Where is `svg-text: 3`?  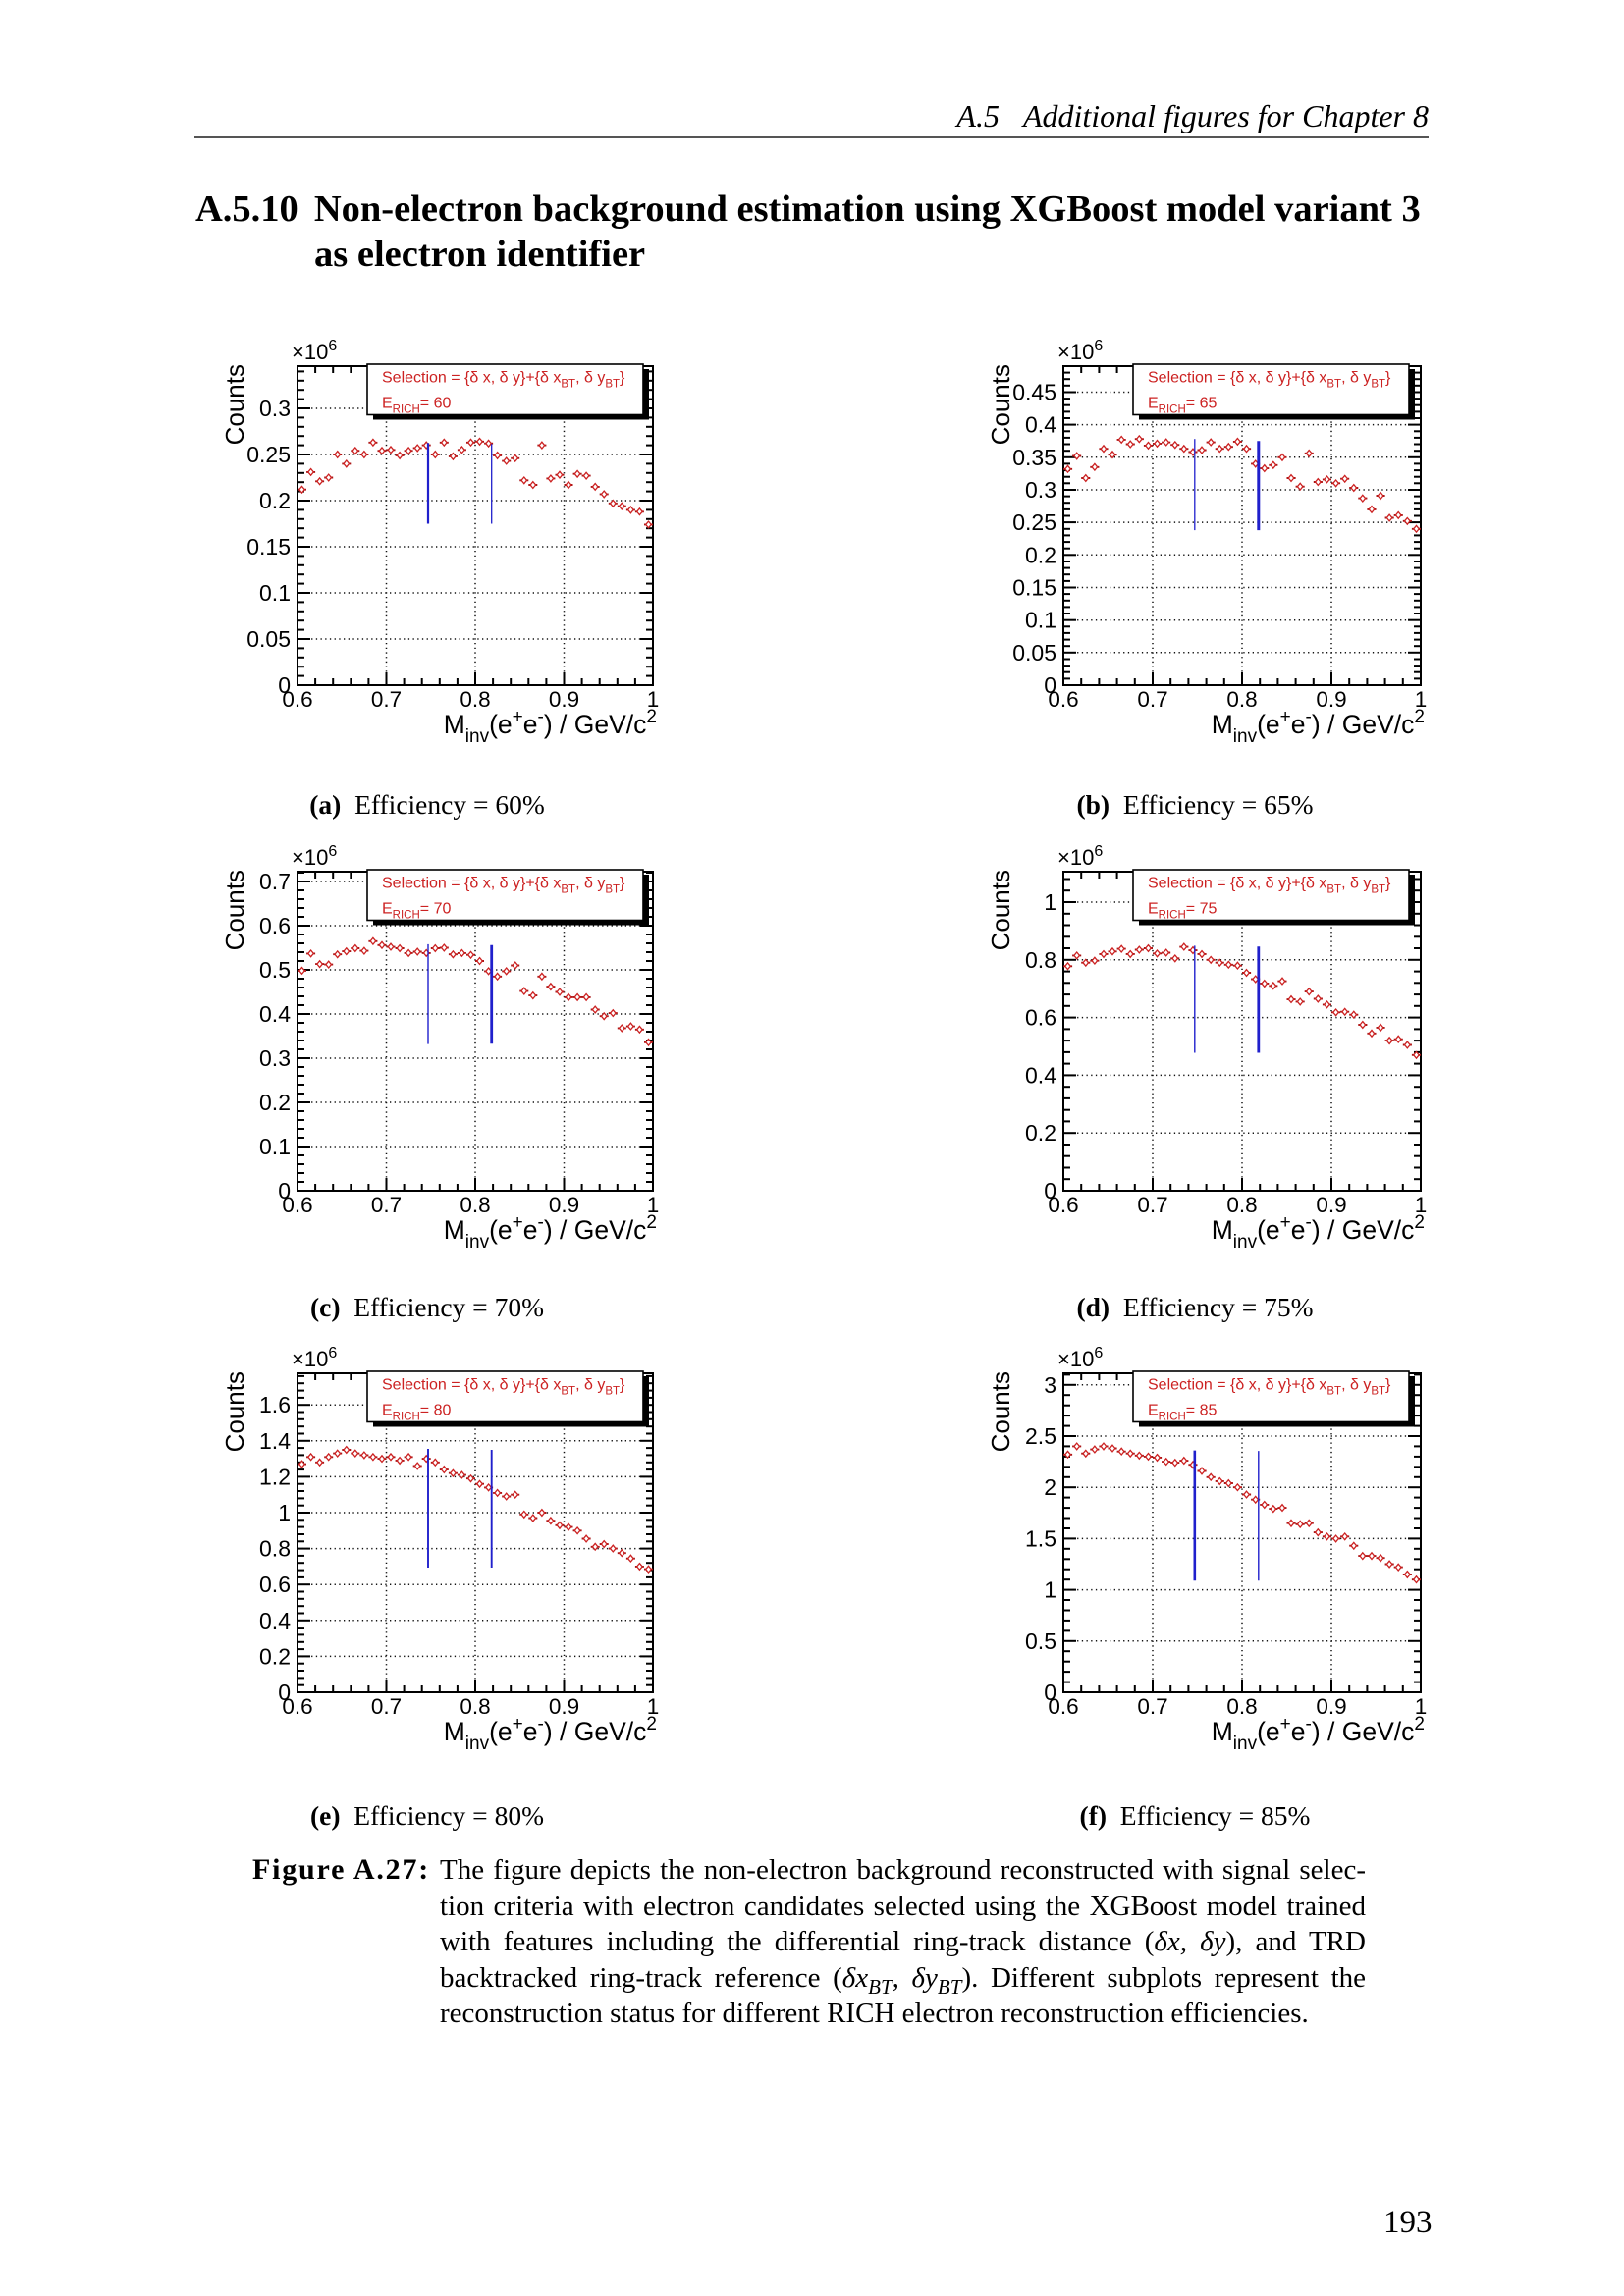
svg-text: 3 is located at coordinates (1050, 1385).